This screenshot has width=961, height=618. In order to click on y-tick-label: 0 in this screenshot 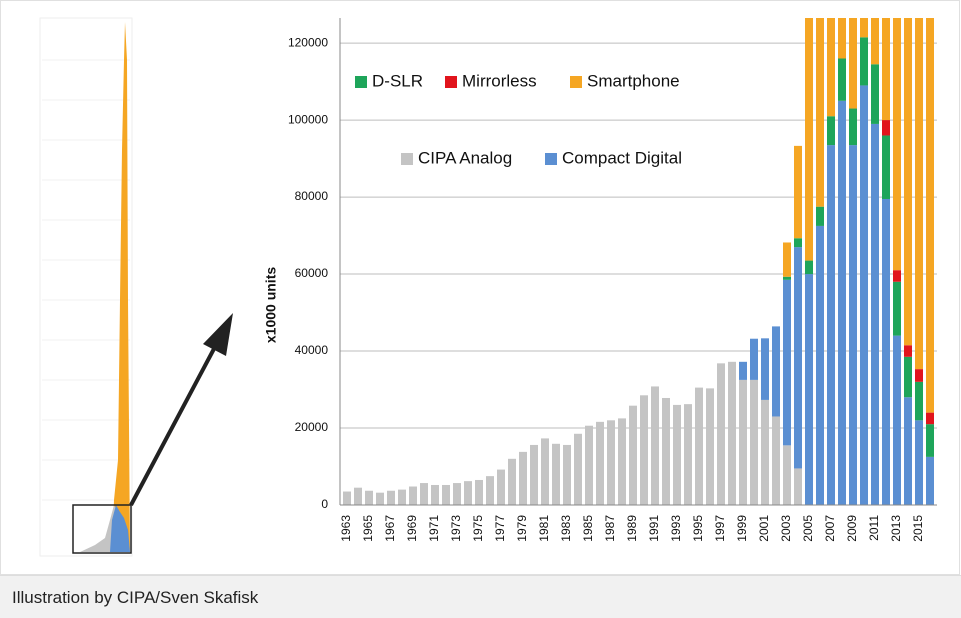, I will do `click(324, 504)`.